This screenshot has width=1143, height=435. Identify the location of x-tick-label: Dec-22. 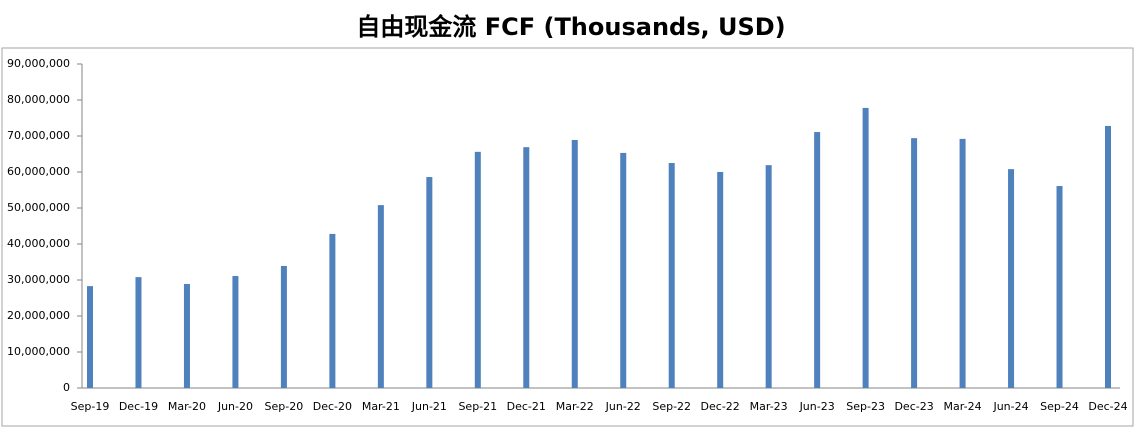
(720, 406).